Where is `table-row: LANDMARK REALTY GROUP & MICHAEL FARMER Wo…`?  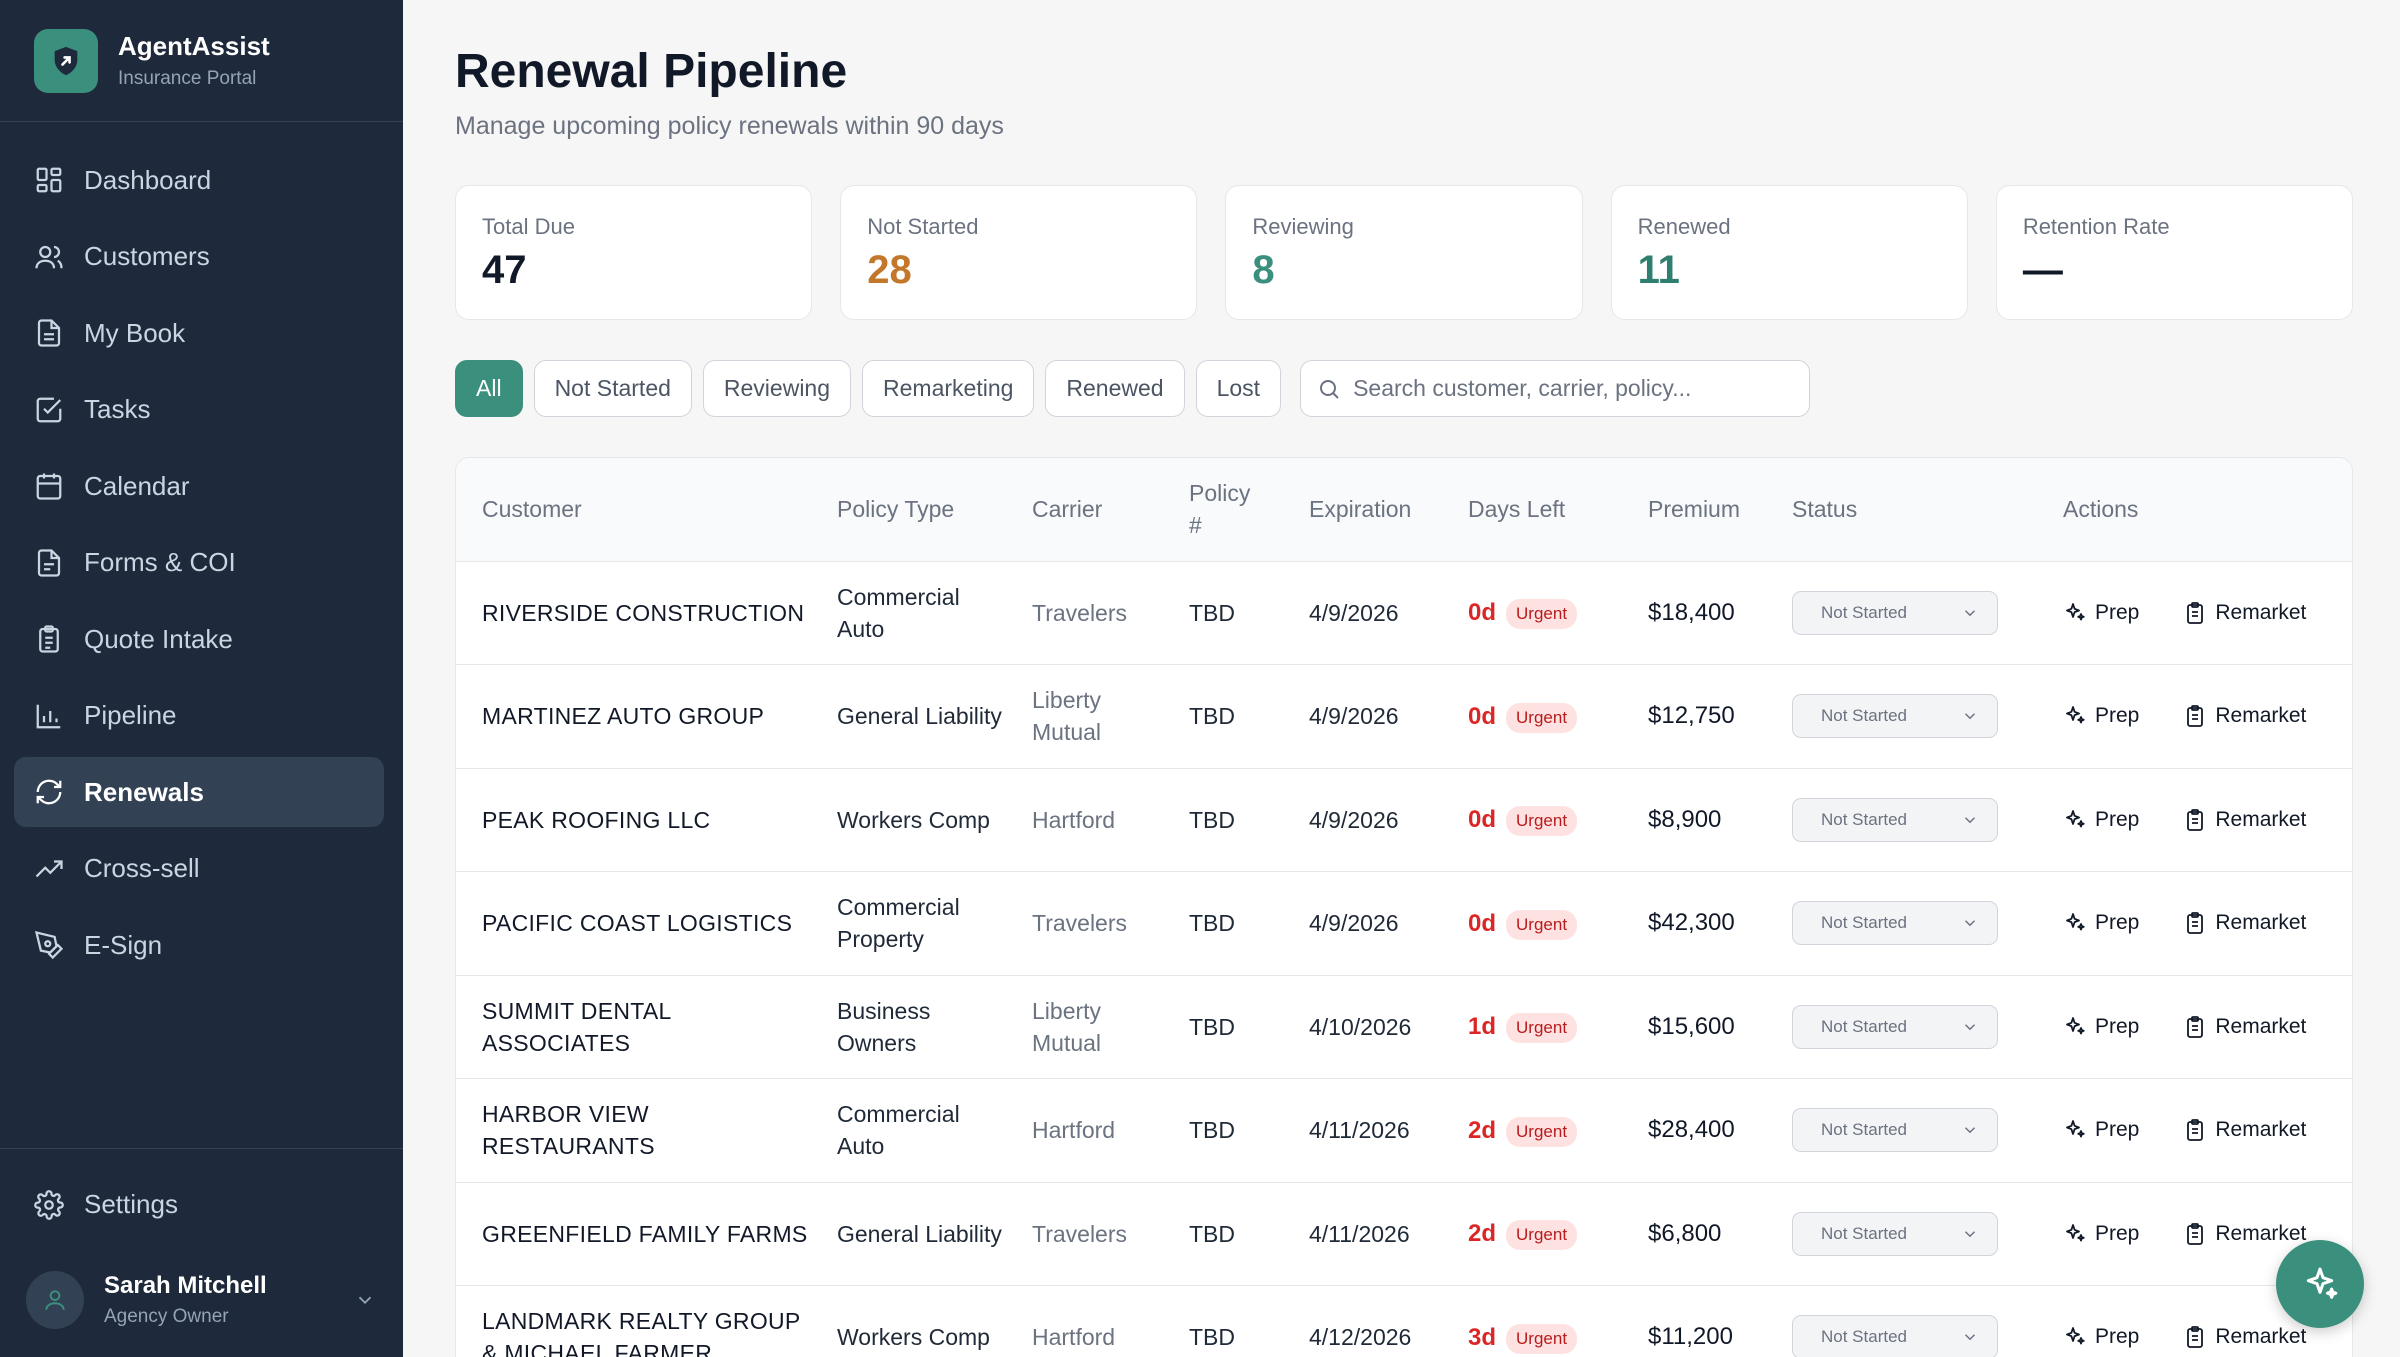
table-row: LANDMARK REALTY GROUP & MICHAEL FARMER Wo… is located at coordinates (1404, 1321).